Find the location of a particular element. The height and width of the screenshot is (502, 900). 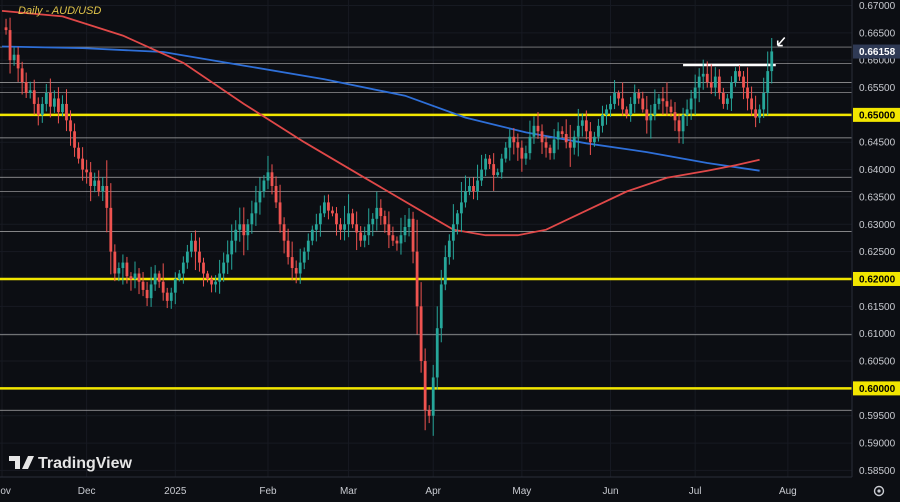

x-tick-label: Dec is located at coordinates (87, 491).